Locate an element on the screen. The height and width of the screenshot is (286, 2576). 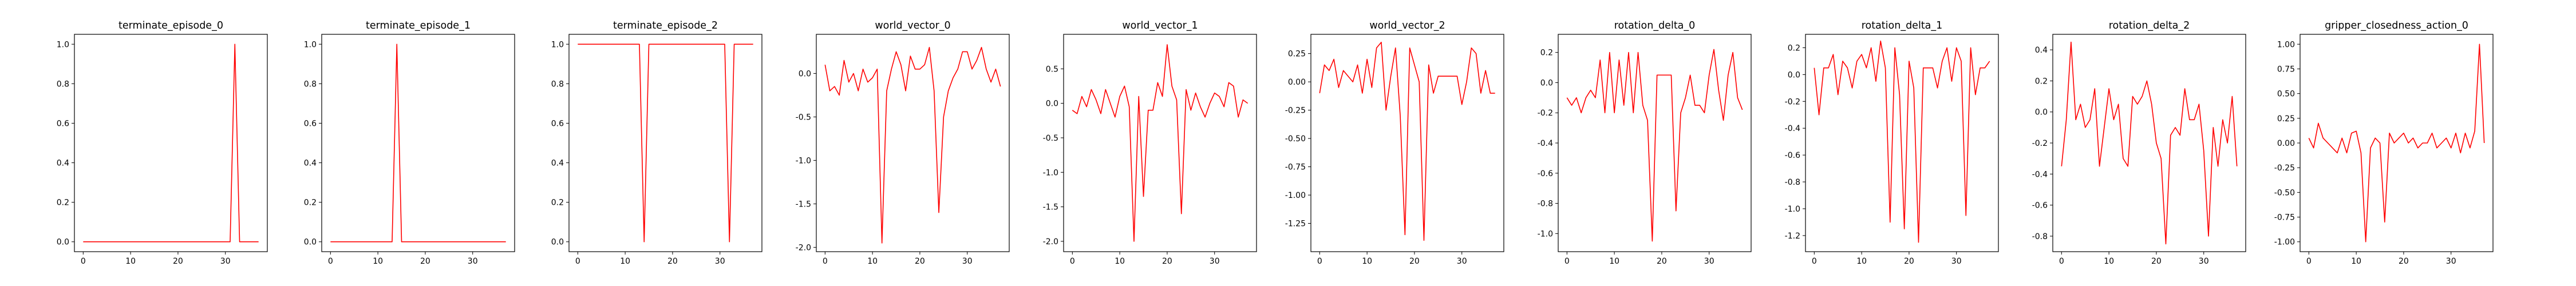
y-tick-label: -0.5 is located at coordinates (1050, 138).